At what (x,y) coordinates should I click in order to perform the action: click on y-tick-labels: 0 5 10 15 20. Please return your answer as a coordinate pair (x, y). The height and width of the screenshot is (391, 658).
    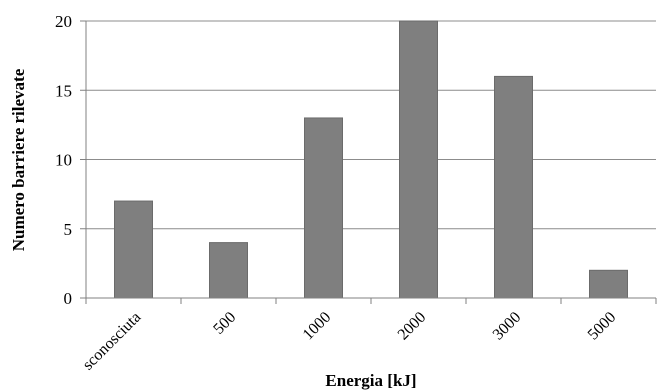
    Looking at the image, I should click on (63, 160).